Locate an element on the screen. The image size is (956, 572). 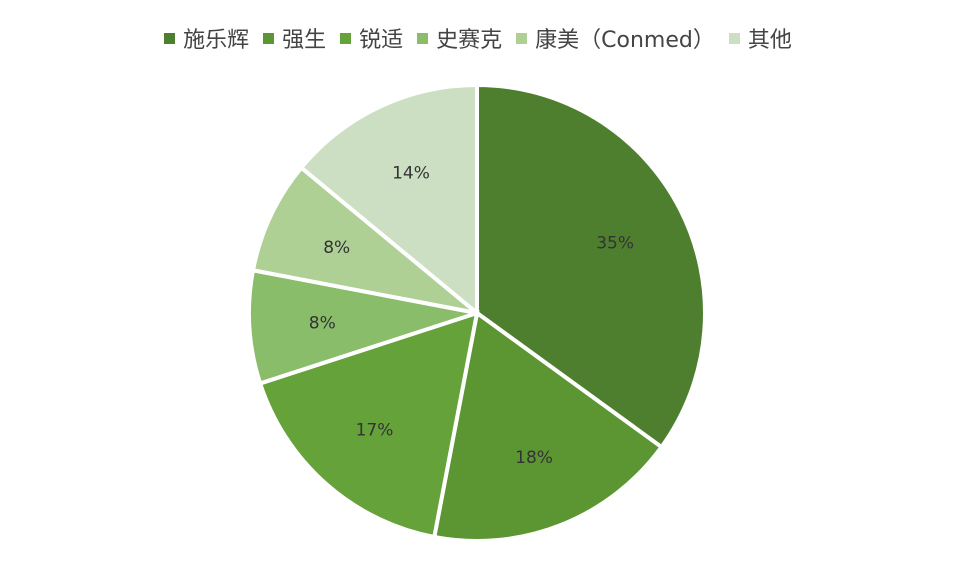
data-label: 14% is located at coordinates (411, 174).